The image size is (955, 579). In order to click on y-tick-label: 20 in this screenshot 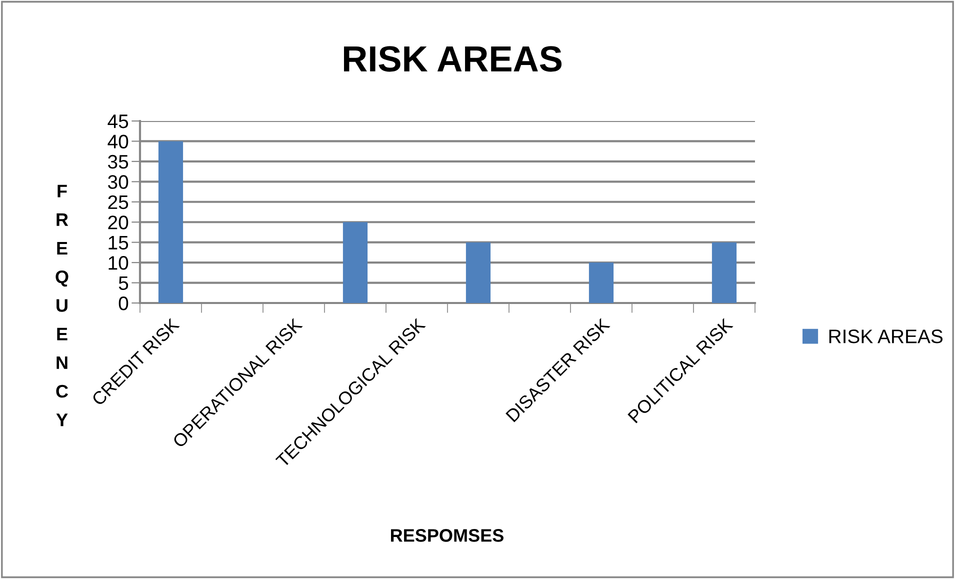, I will do `click(118, 223)`.